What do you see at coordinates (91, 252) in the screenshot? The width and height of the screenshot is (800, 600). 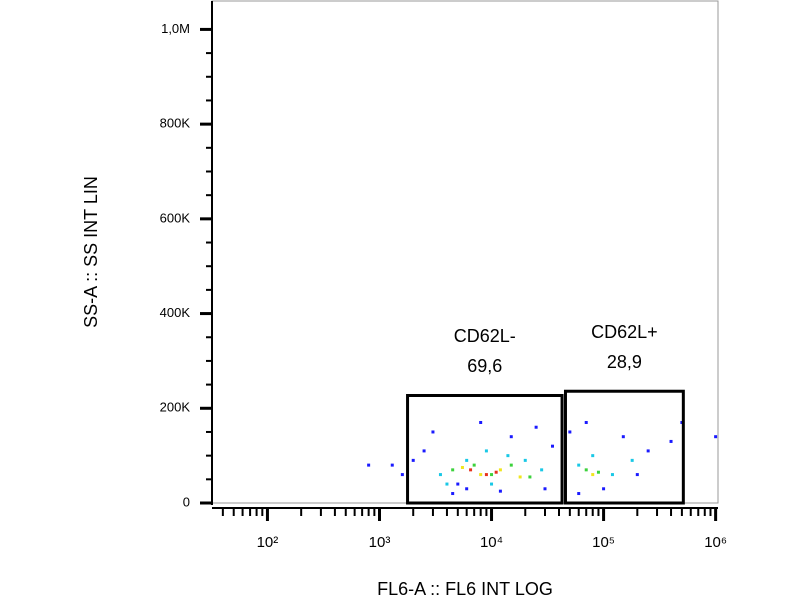 I see `y-axis-title: SS-A :: SS INT LIN` at bounding box center [91, 252].